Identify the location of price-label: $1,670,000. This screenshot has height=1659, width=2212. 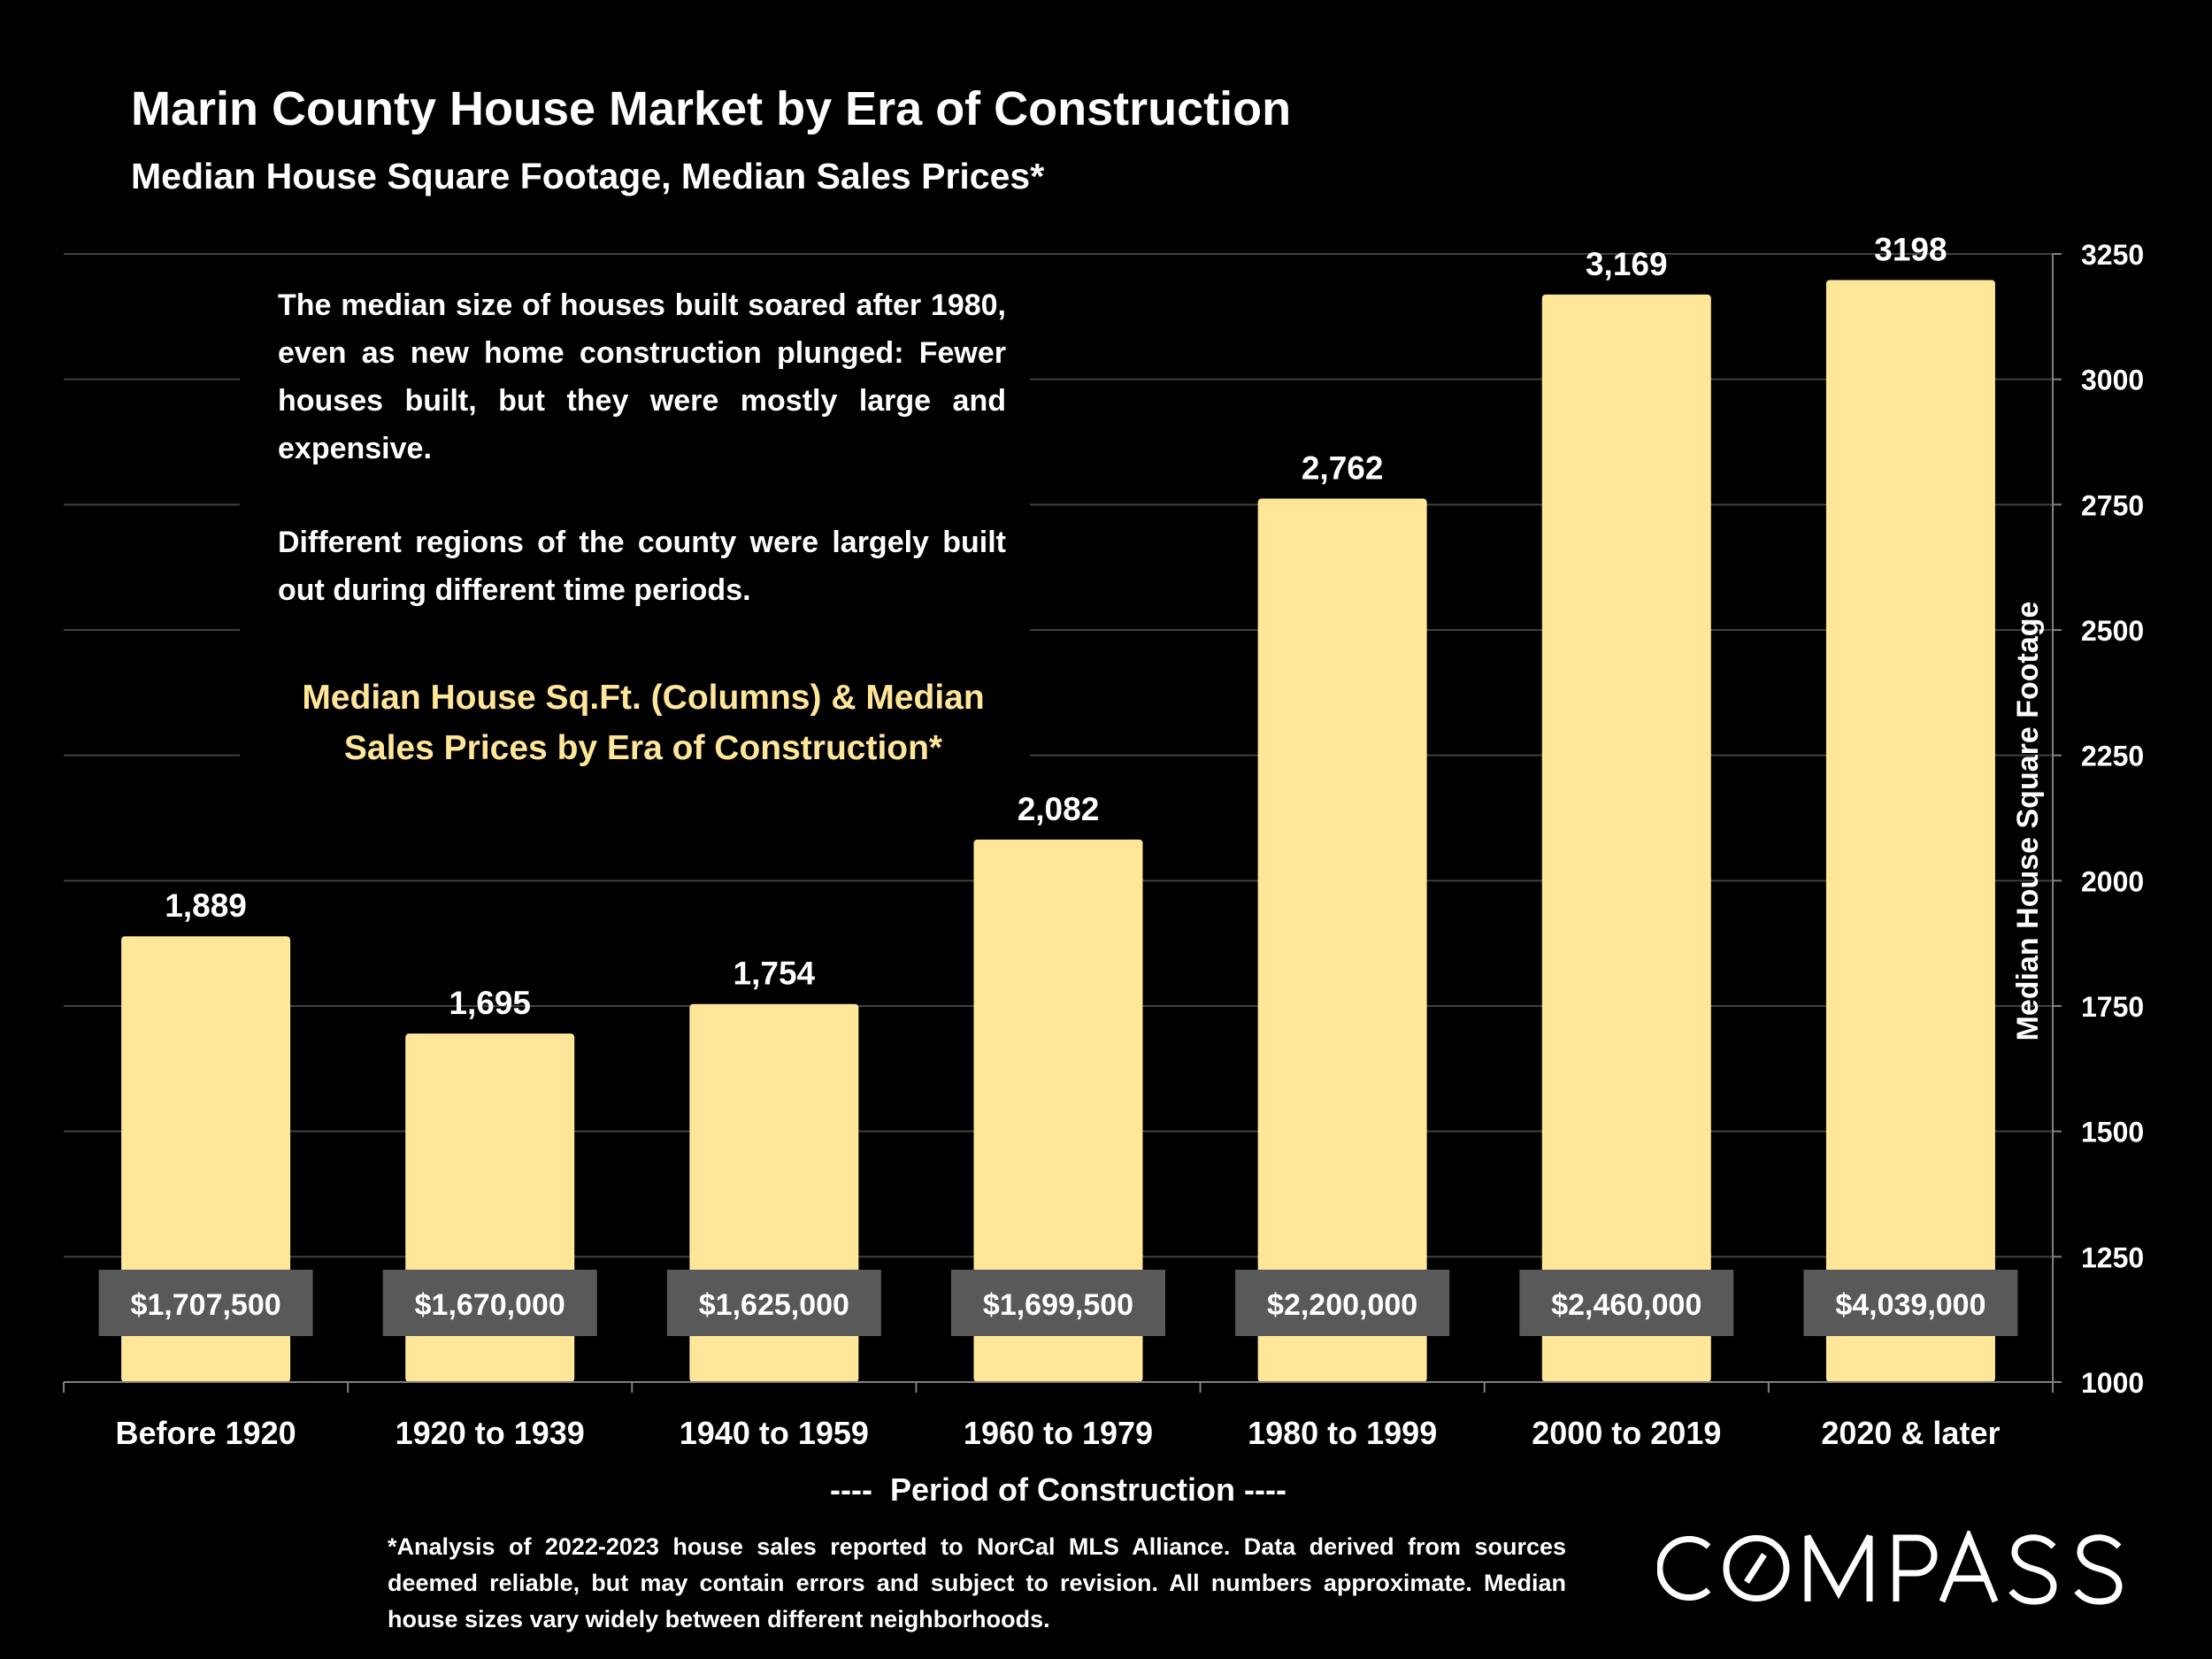
(490, 1305).